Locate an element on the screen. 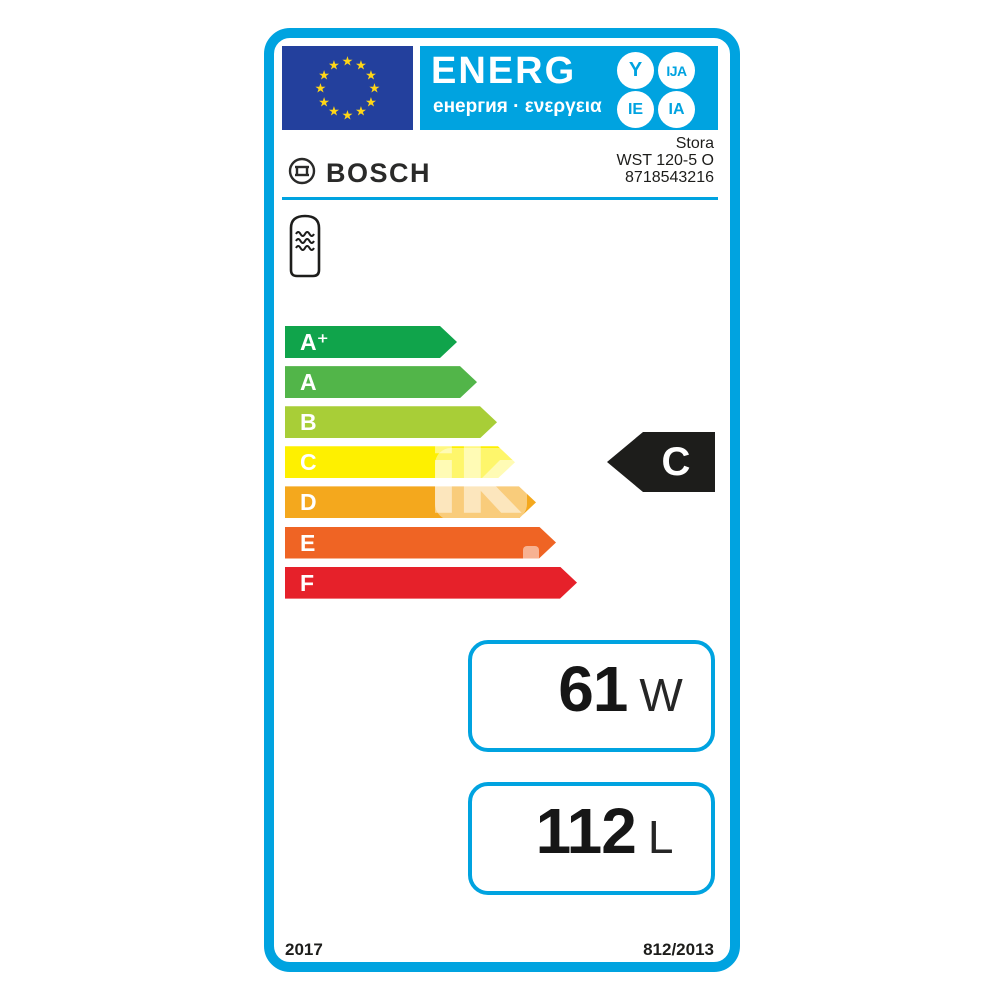 This screenshot has width=1000, height=1000. standing-loss-value: 61 is located at coordinates (593, 689).